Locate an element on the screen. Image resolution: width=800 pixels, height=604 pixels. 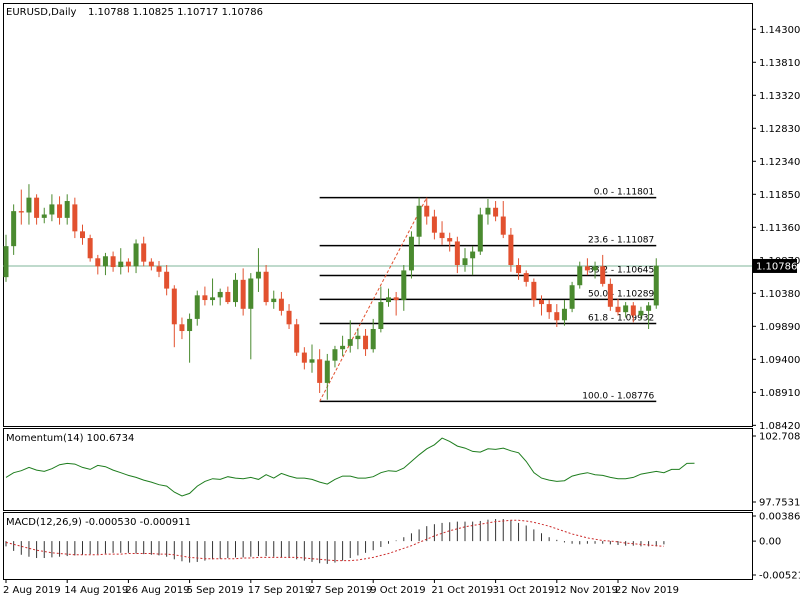
macd-axis-label: 0.003862 is located at coordinates (779, 517).